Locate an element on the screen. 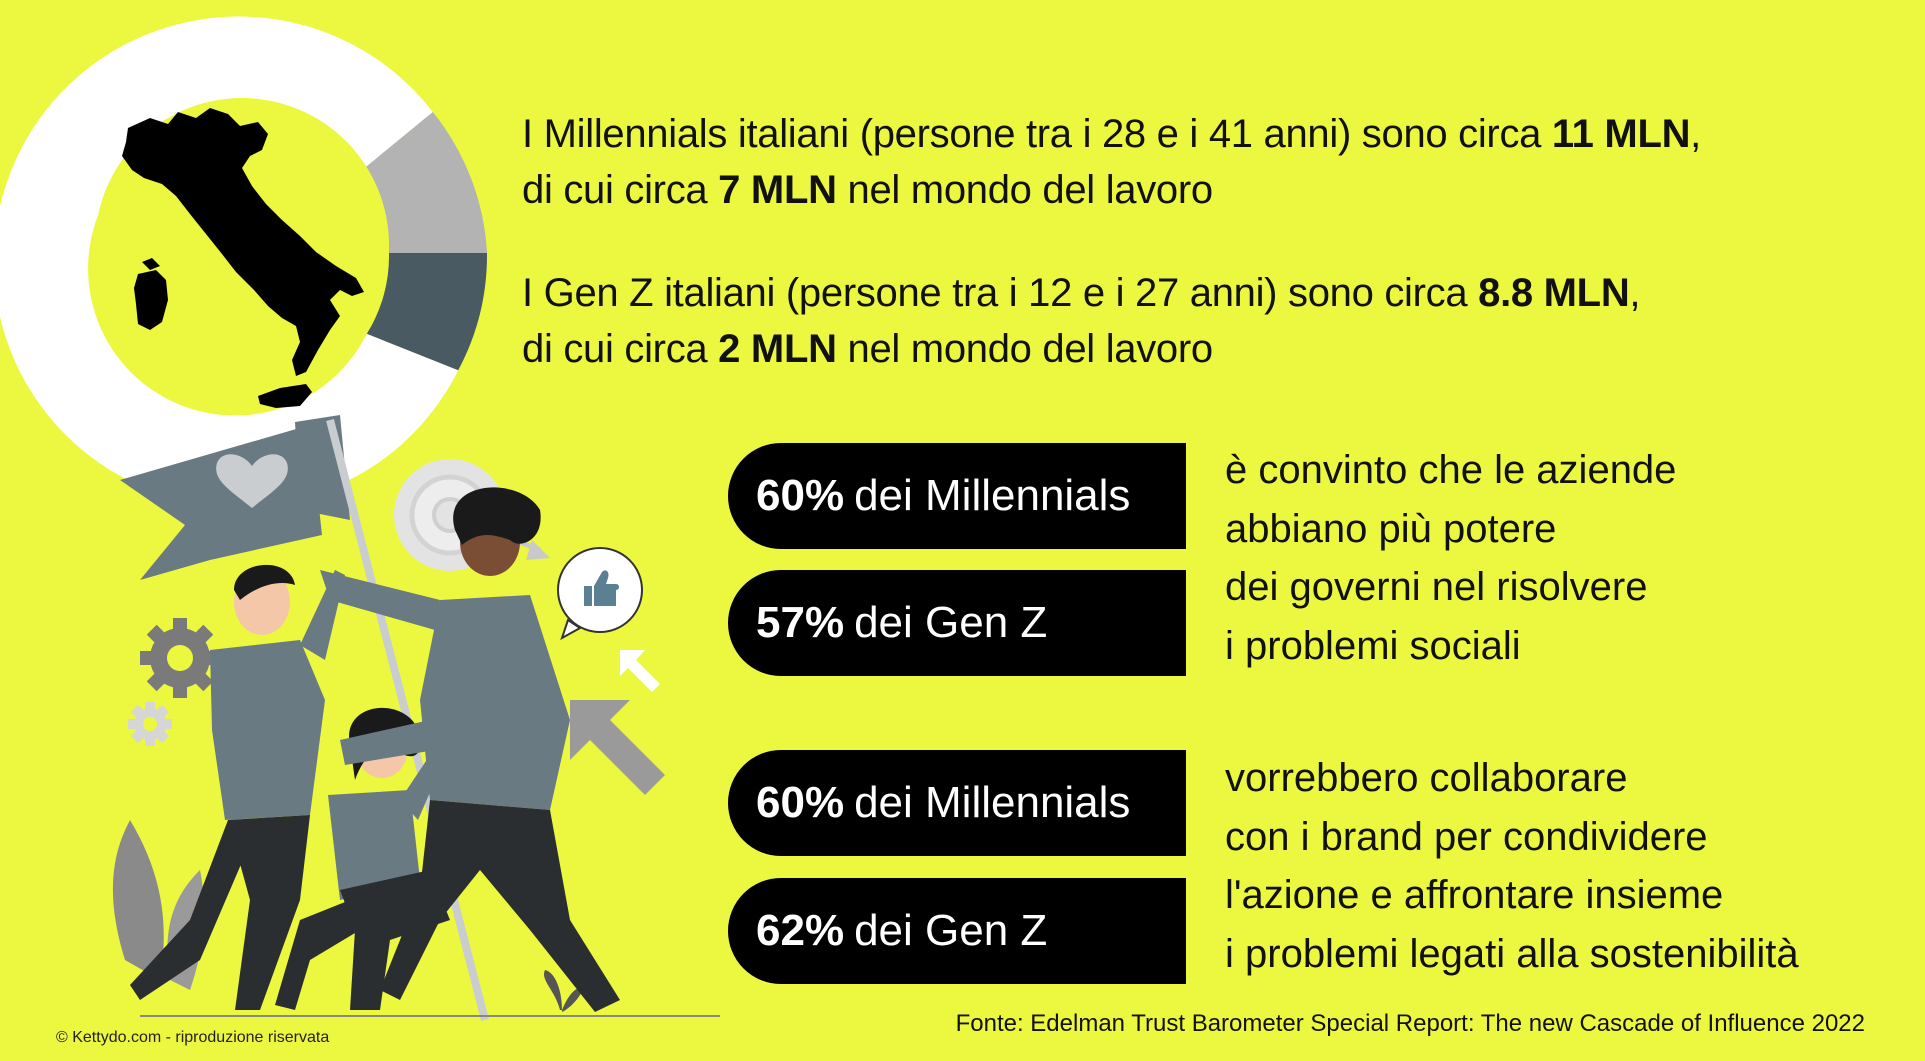  small-gear-icon is located at coordinates (150, 724).